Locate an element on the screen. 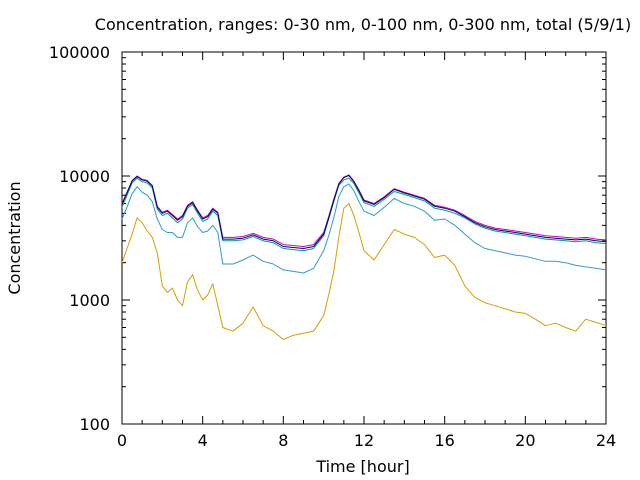  y-axis-label: Concentration is located at coordinates (14, 237).